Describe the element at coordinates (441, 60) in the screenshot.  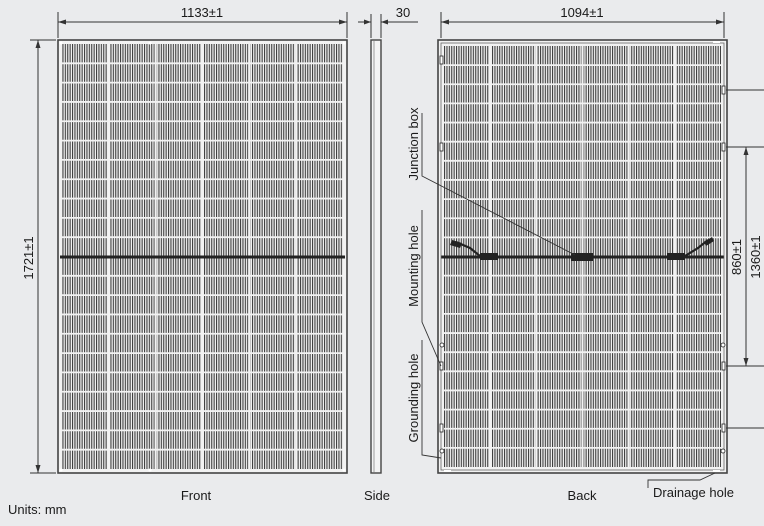
I see `mounting-hole-left-upper` at that location.